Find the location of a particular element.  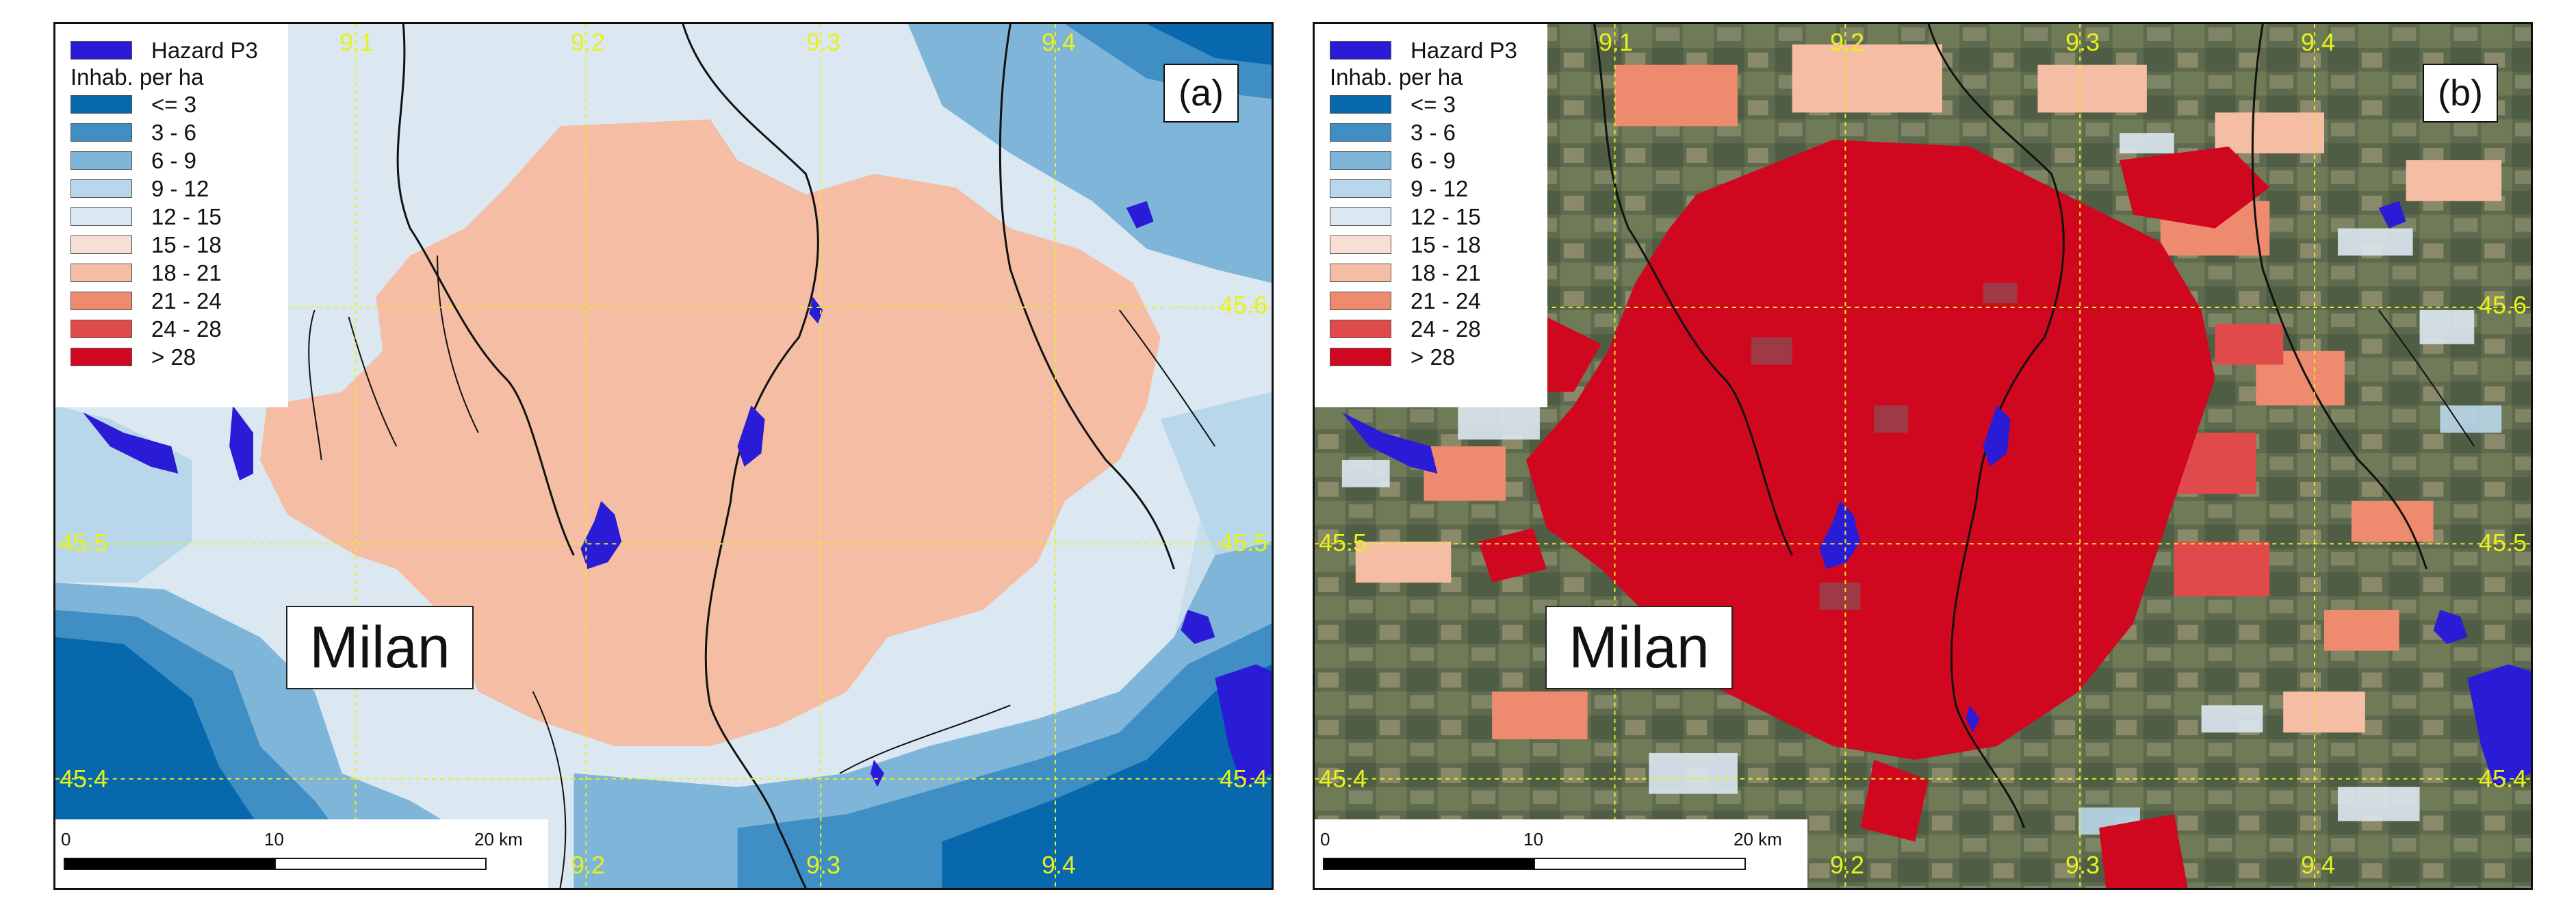

lon-label-top-4: 9.4 is located at coordinates (1059, 42).